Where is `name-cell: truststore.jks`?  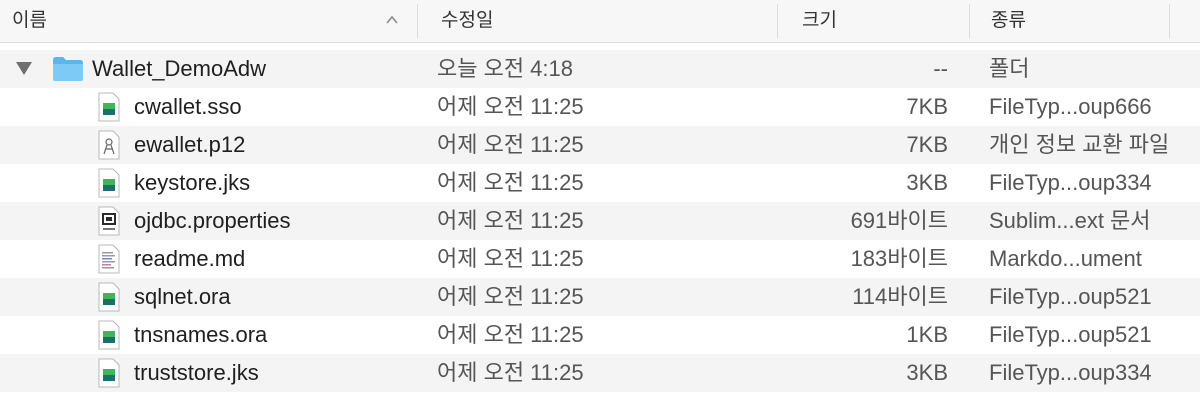 name-cell: truststore.jks is located at coordinates (210, 373).